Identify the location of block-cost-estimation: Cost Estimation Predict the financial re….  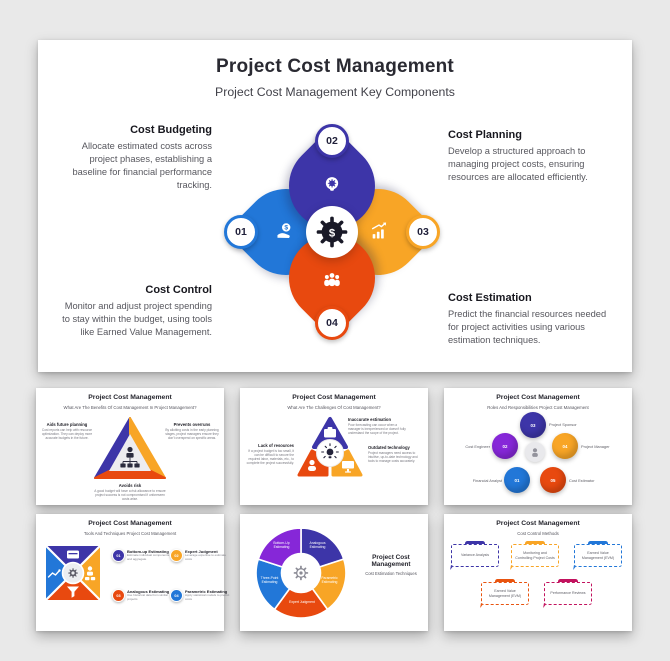
(528, 319).